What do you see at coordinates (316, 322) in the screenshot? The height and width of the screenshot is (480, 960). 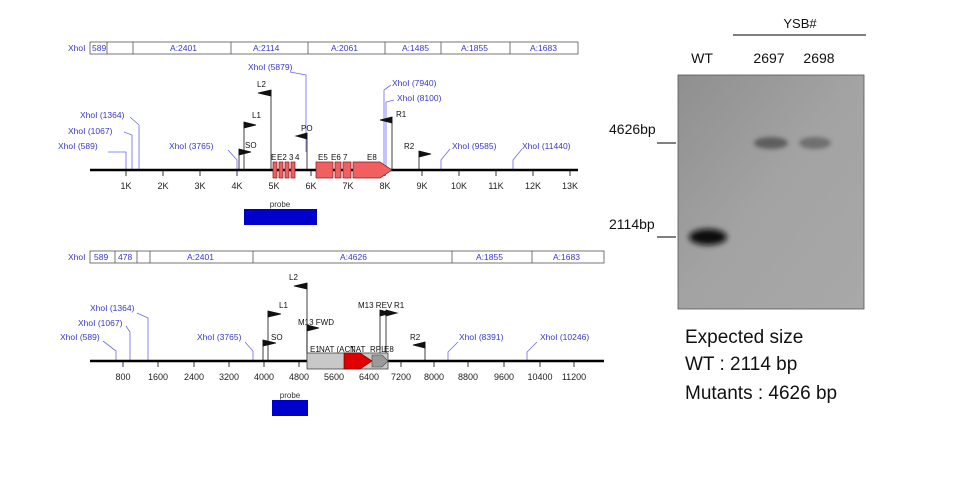 I see `primer-label: M13 FWD` at bounding box center [316, 322].